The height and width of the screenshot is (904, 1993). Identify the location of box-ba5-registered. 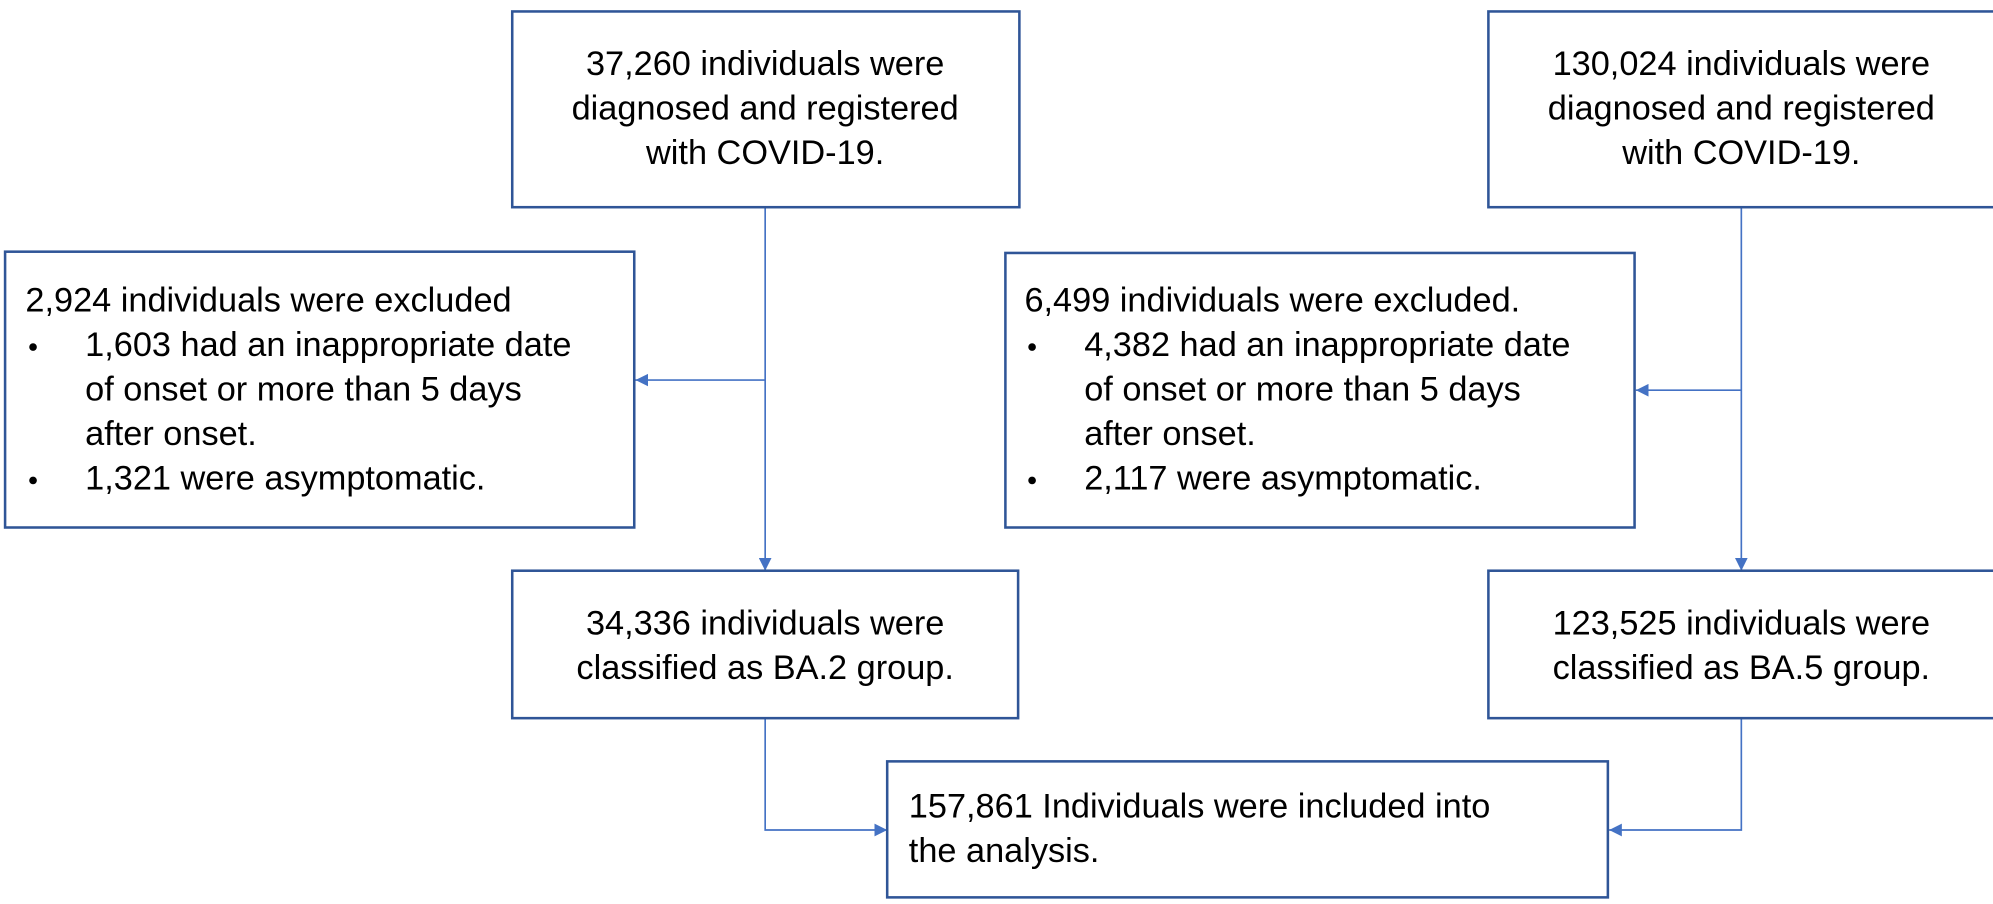
(1740, 109).